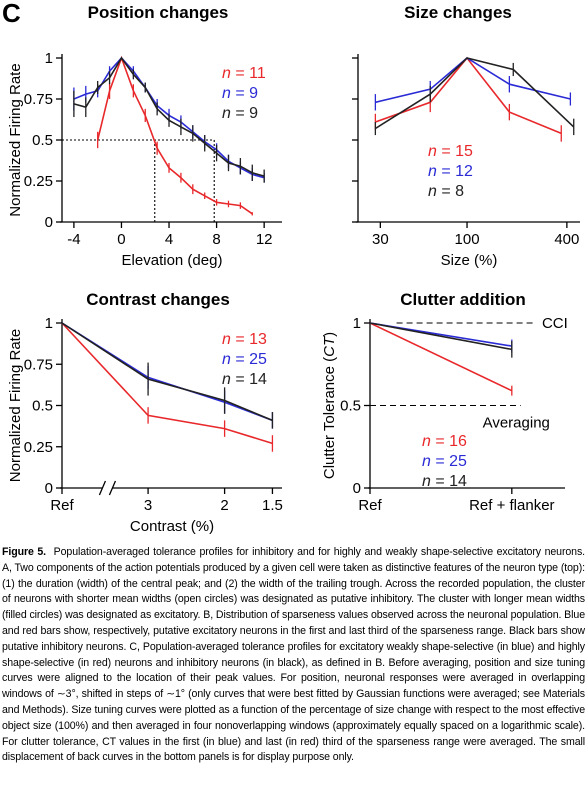 The height and width of the screenshot is (810, 587). What do you see at coordinates (169, 239) in the screenshot?
I see `x-tick-label: 4` at bounding box center [169, 239].